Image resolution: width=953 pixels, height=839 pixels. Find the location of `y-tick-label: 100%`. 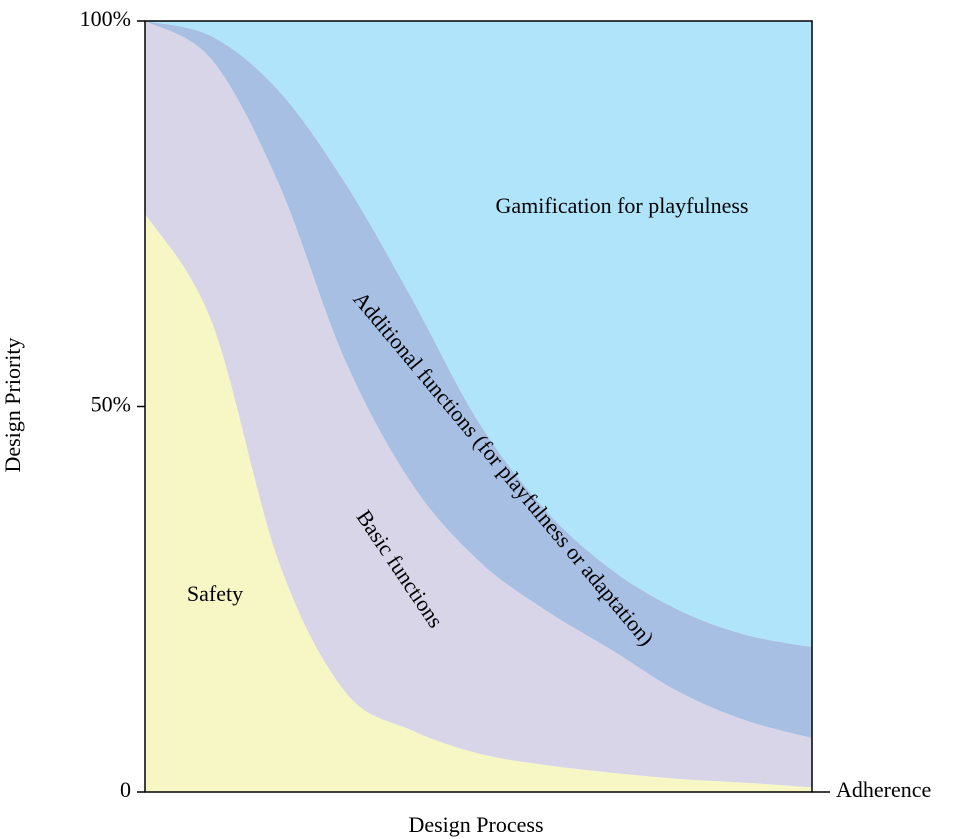

y-tick-label: 100% is located at coordinates (105, 18).